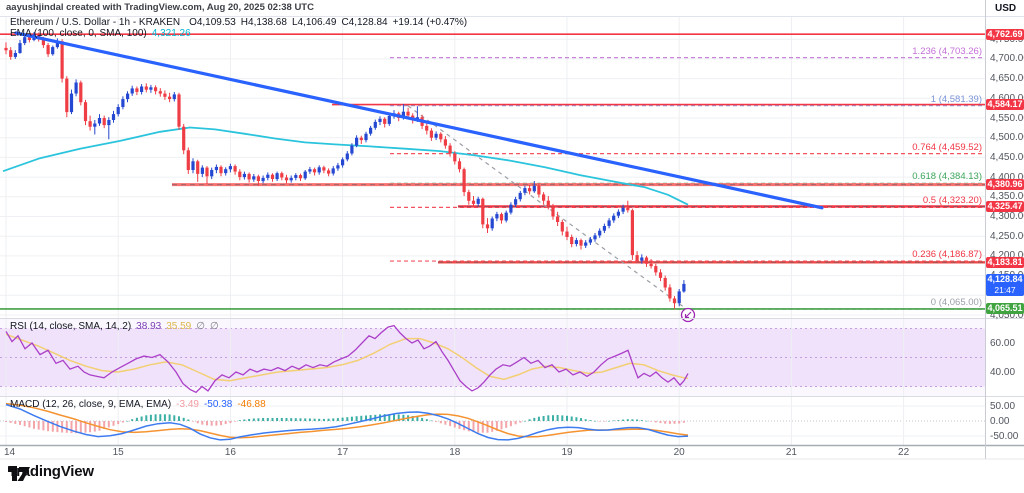  I want to click on ohlc-low: L4,106.49, so click(314, 22).